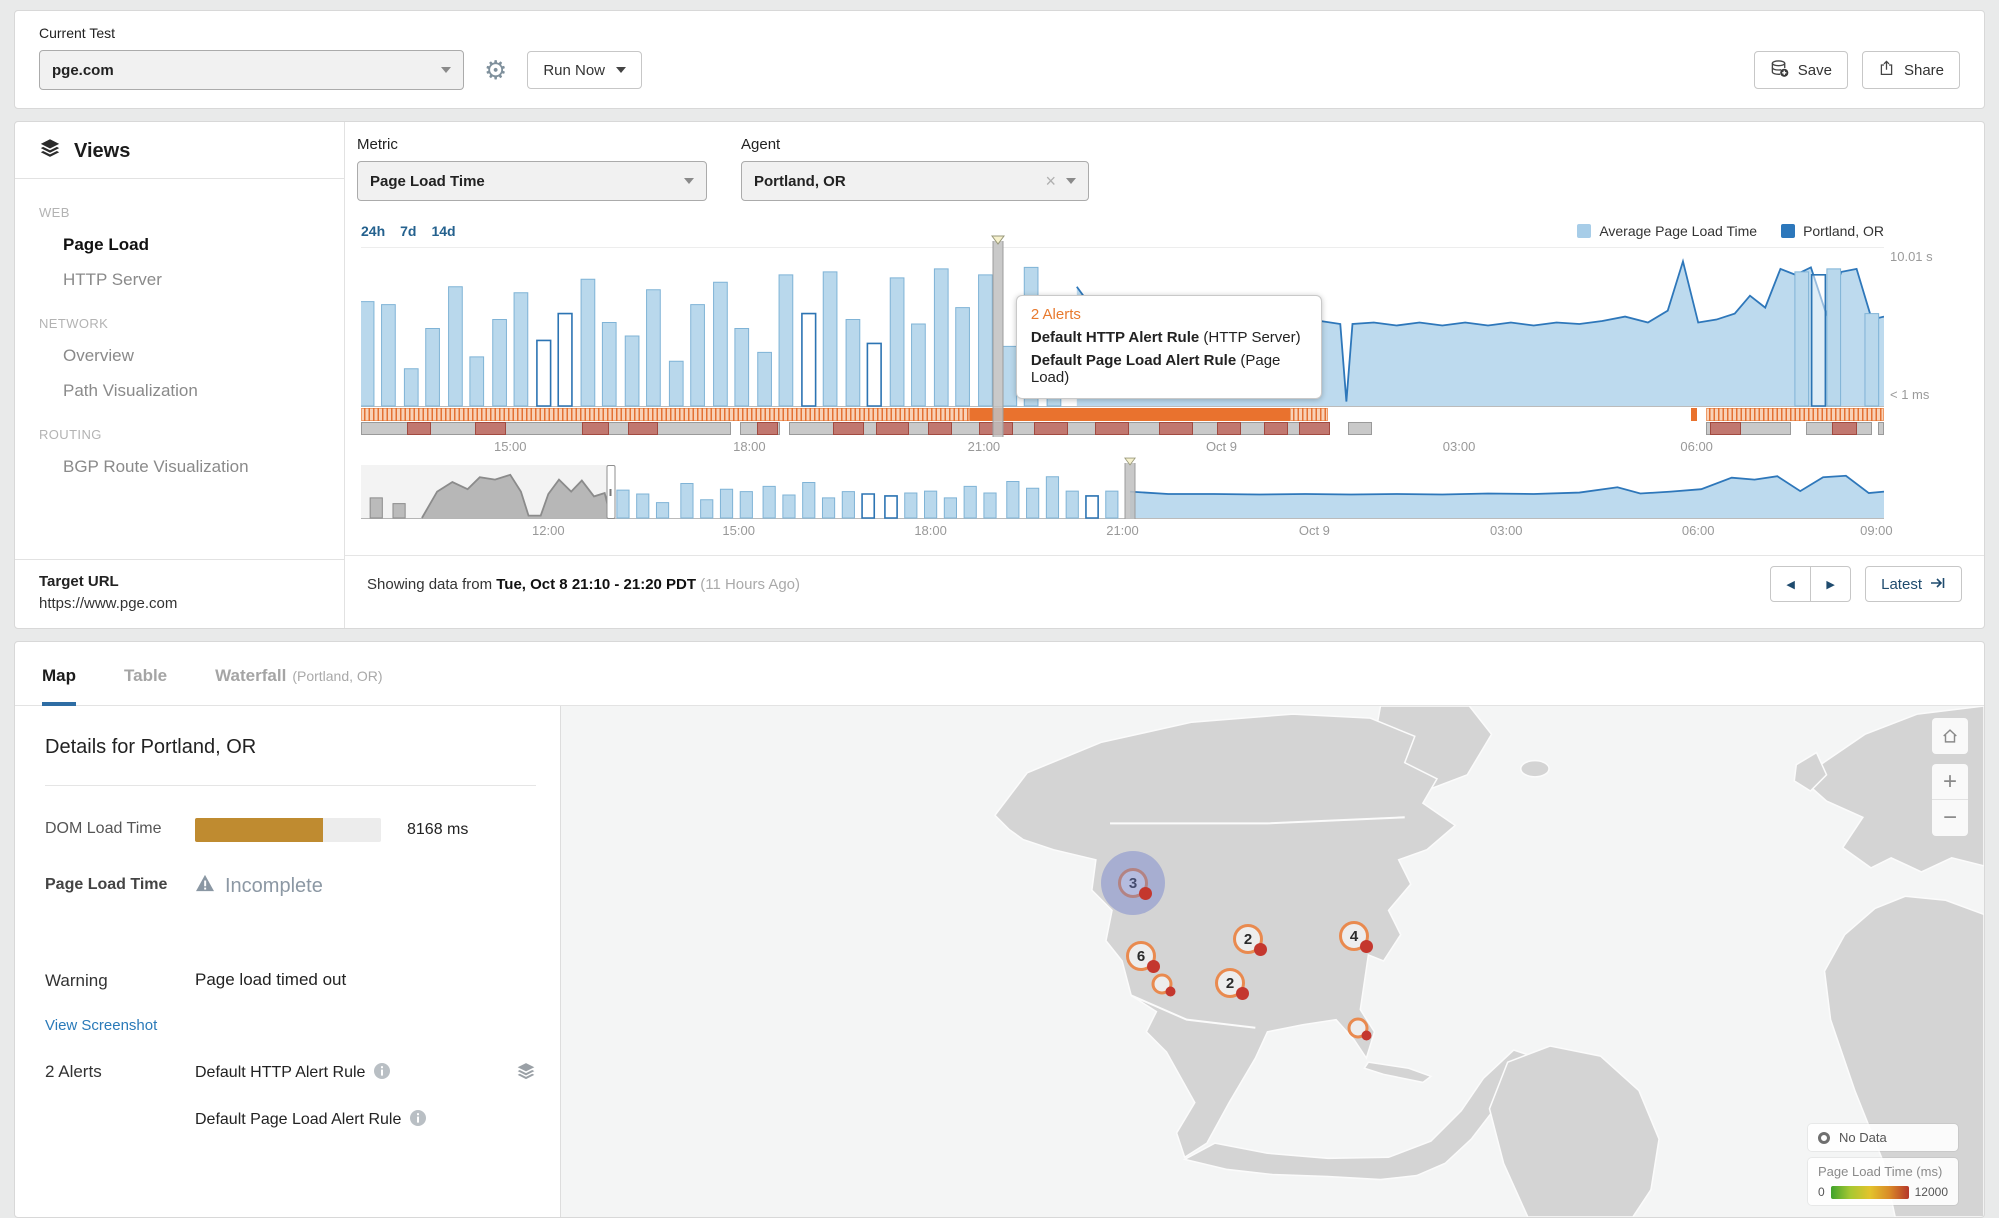 The image size is (1999, 1218). What do you see at coordinates (298, 674) in the screenshot?
I see `tab-waterfall: Waterfall (Portland, OR)` at bounding box center [298, 674].